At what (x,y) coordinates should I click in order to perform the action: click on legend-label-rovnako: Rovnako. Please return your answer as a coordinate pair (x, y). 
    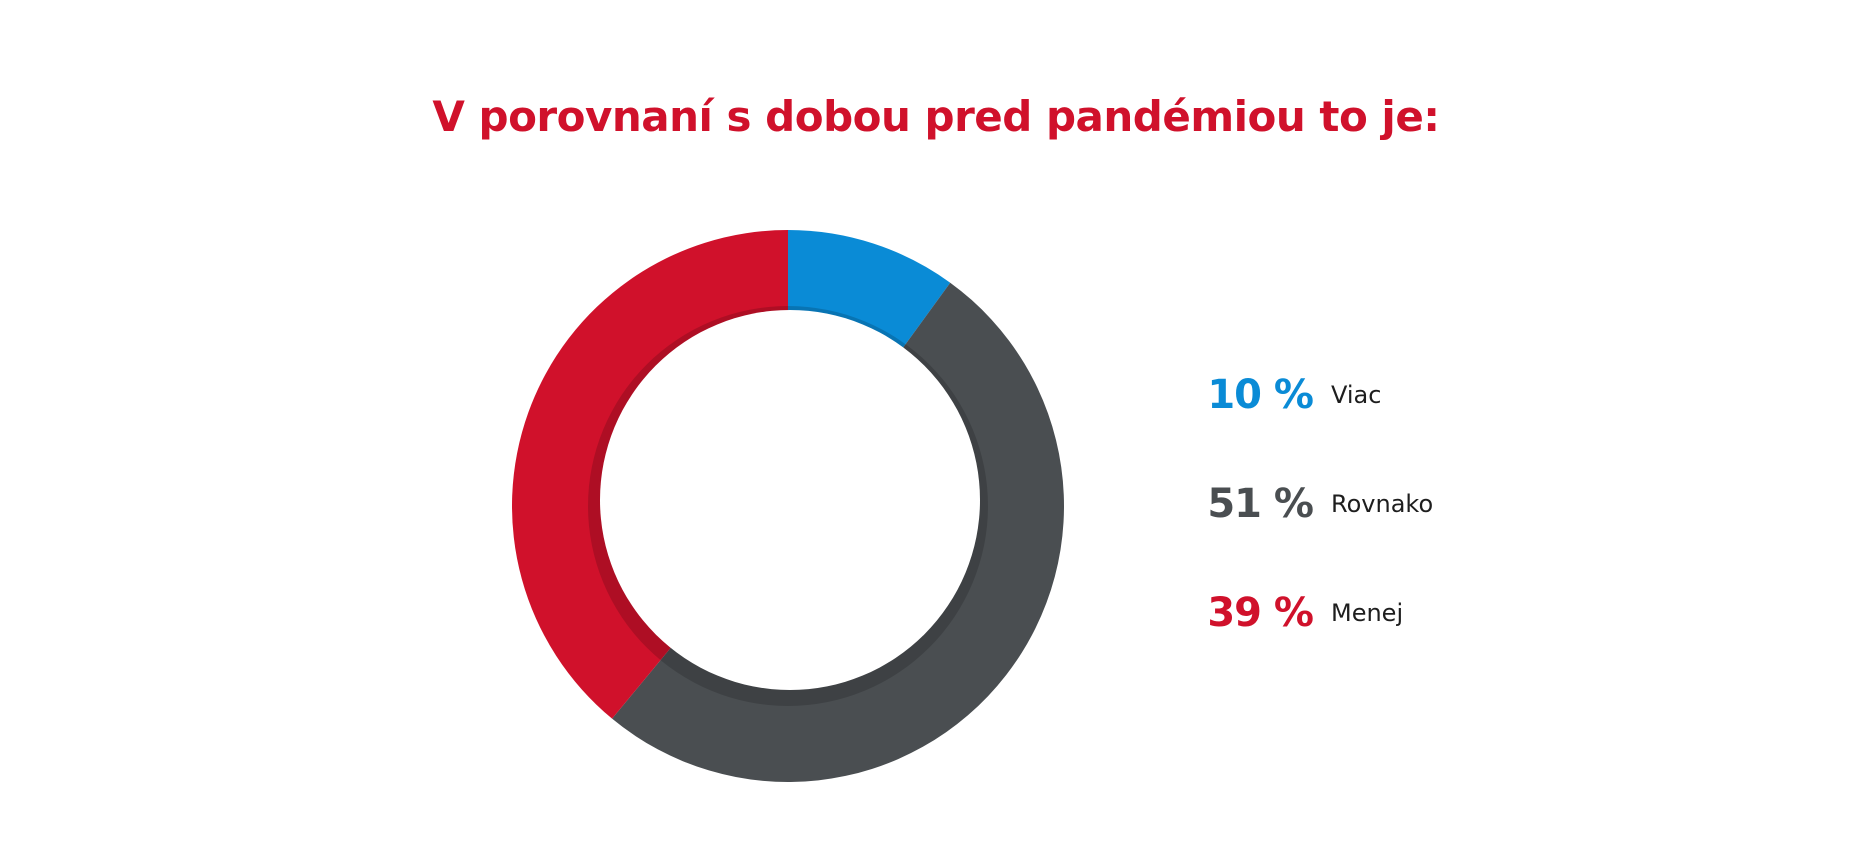
    Looking at the image, I should click on (1382, 504).